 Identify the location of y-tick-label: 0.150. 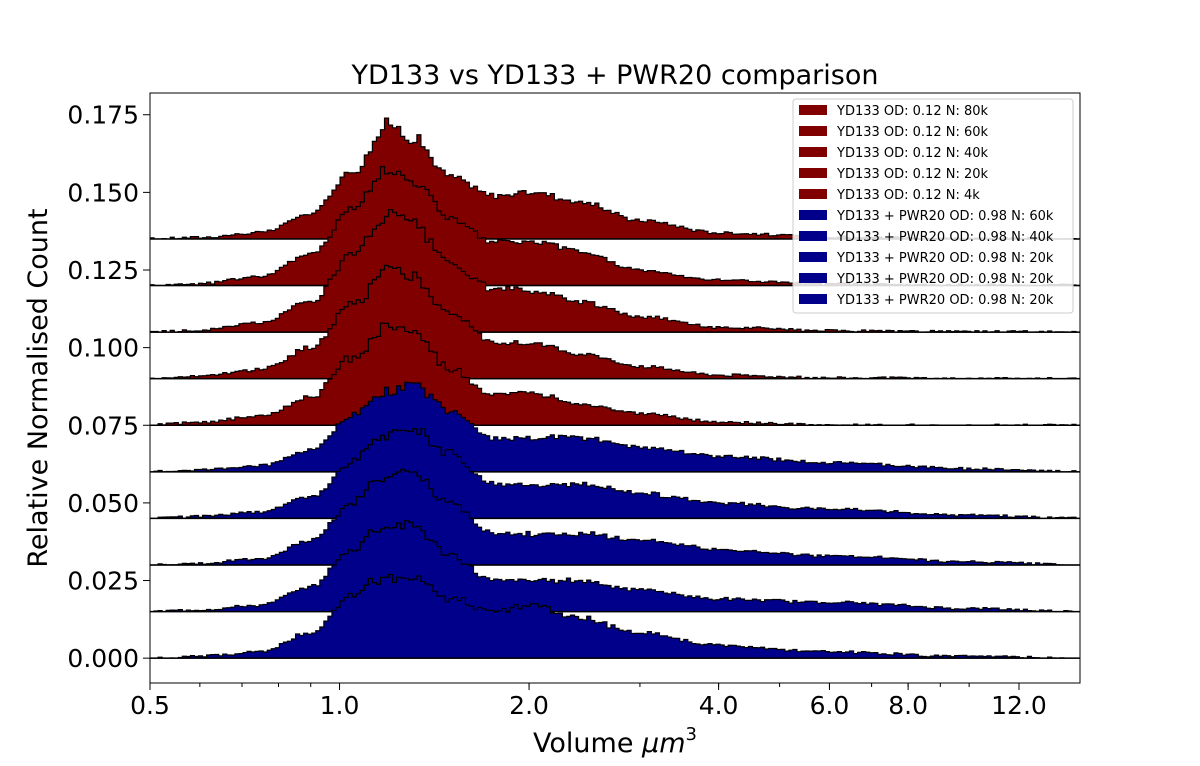
(103, 192).